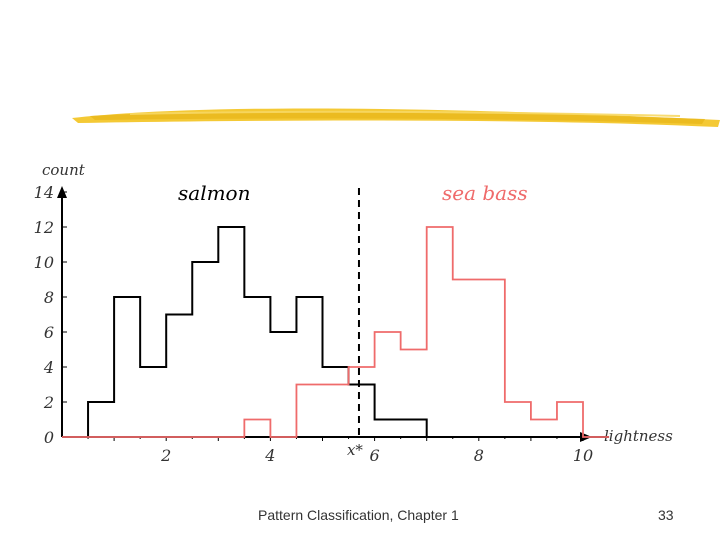  Describe the element at coordinates (165, 455) in the screenshot. I see `x-tick-label-2: 2` at that location.